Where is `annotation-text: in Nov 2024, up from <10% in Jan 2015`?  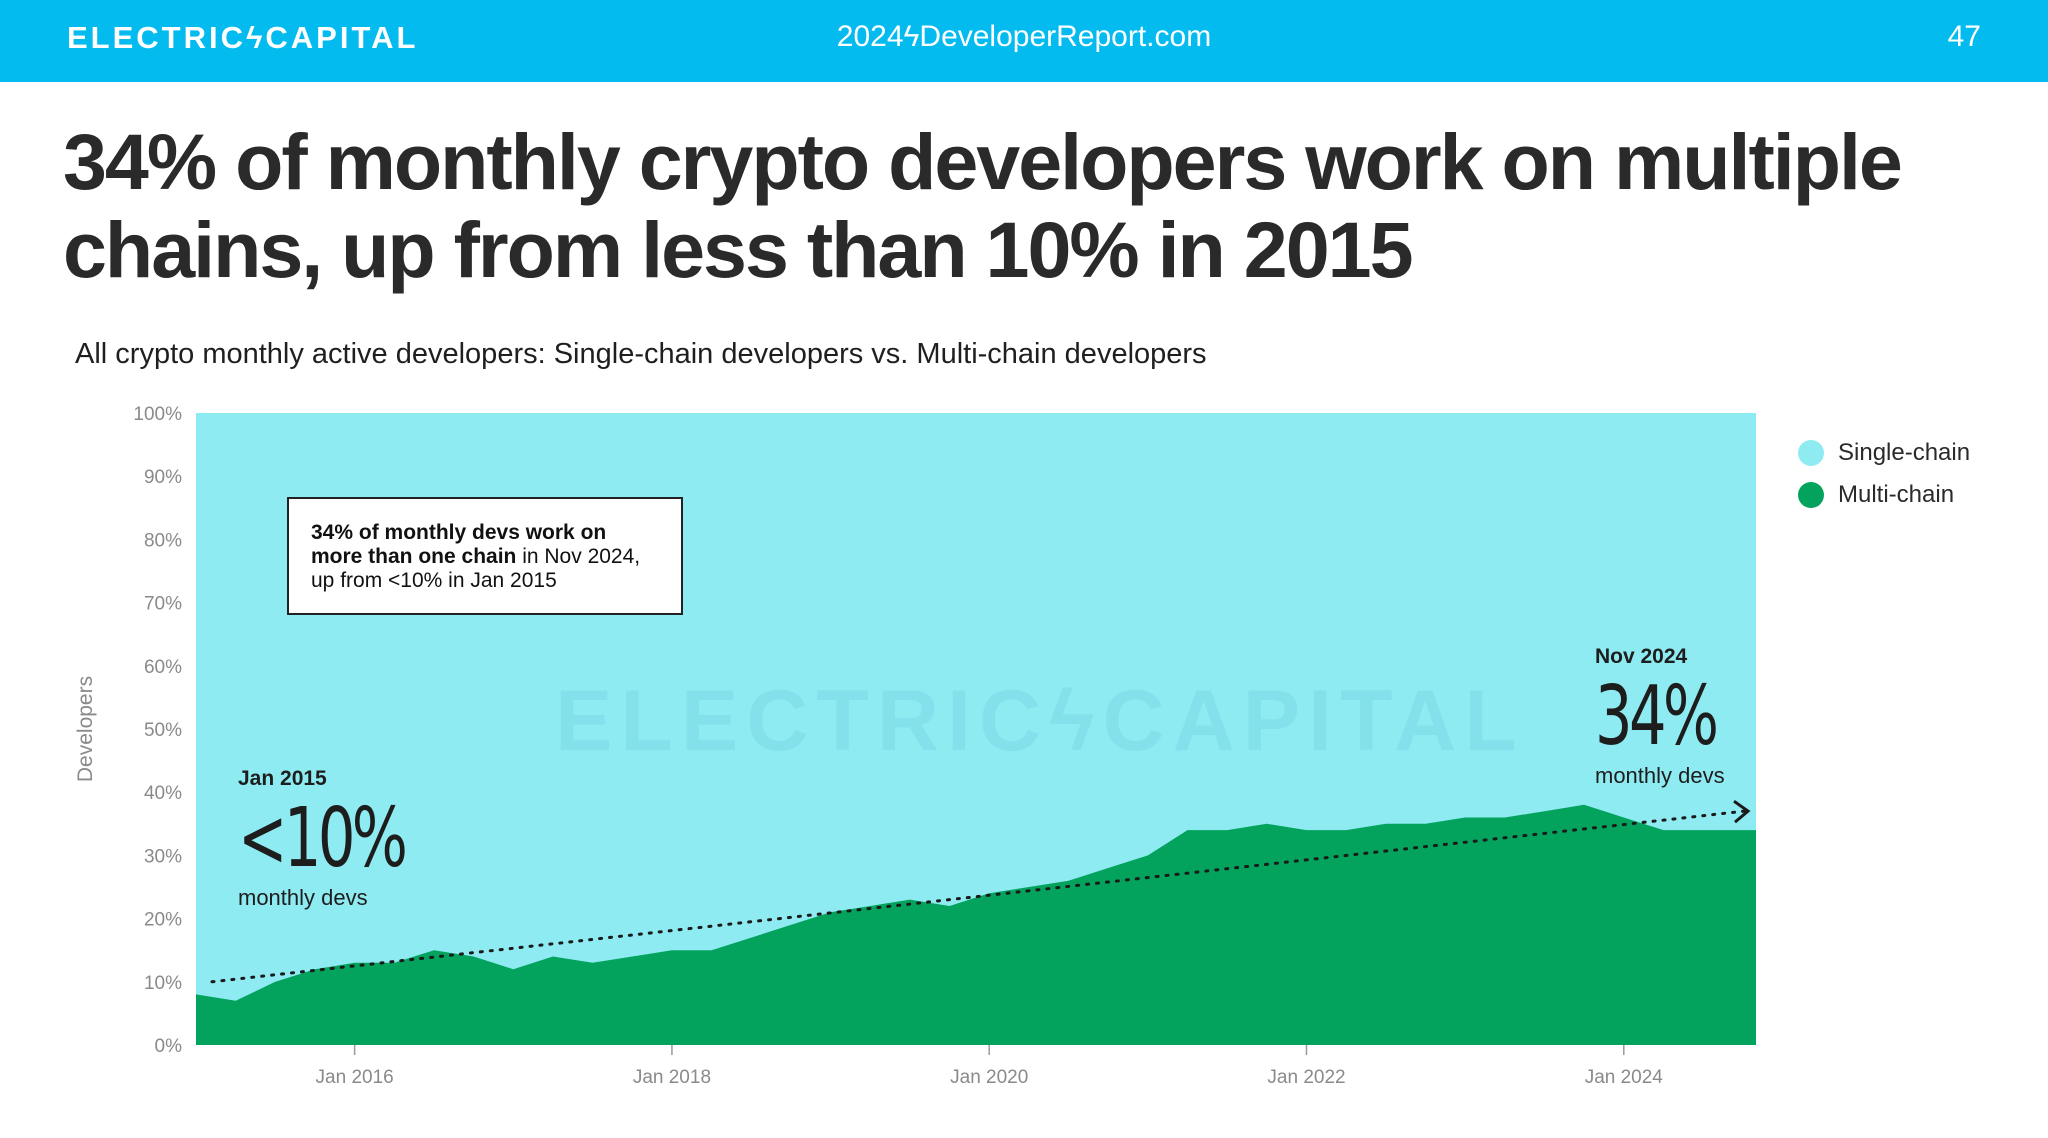 annotation-text: in Nov 2024, up from <10% in Jan 2015 is located at coordinates (476, 568).